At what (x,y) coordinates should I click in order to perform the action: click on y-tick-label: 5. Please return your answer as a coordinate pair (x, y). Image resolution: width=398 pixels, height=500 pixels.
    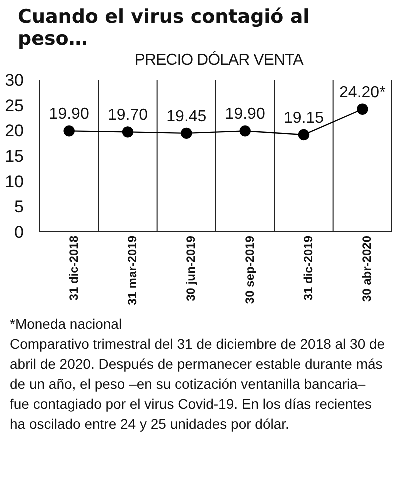
    Looking at the image, I should click on (19, 207).